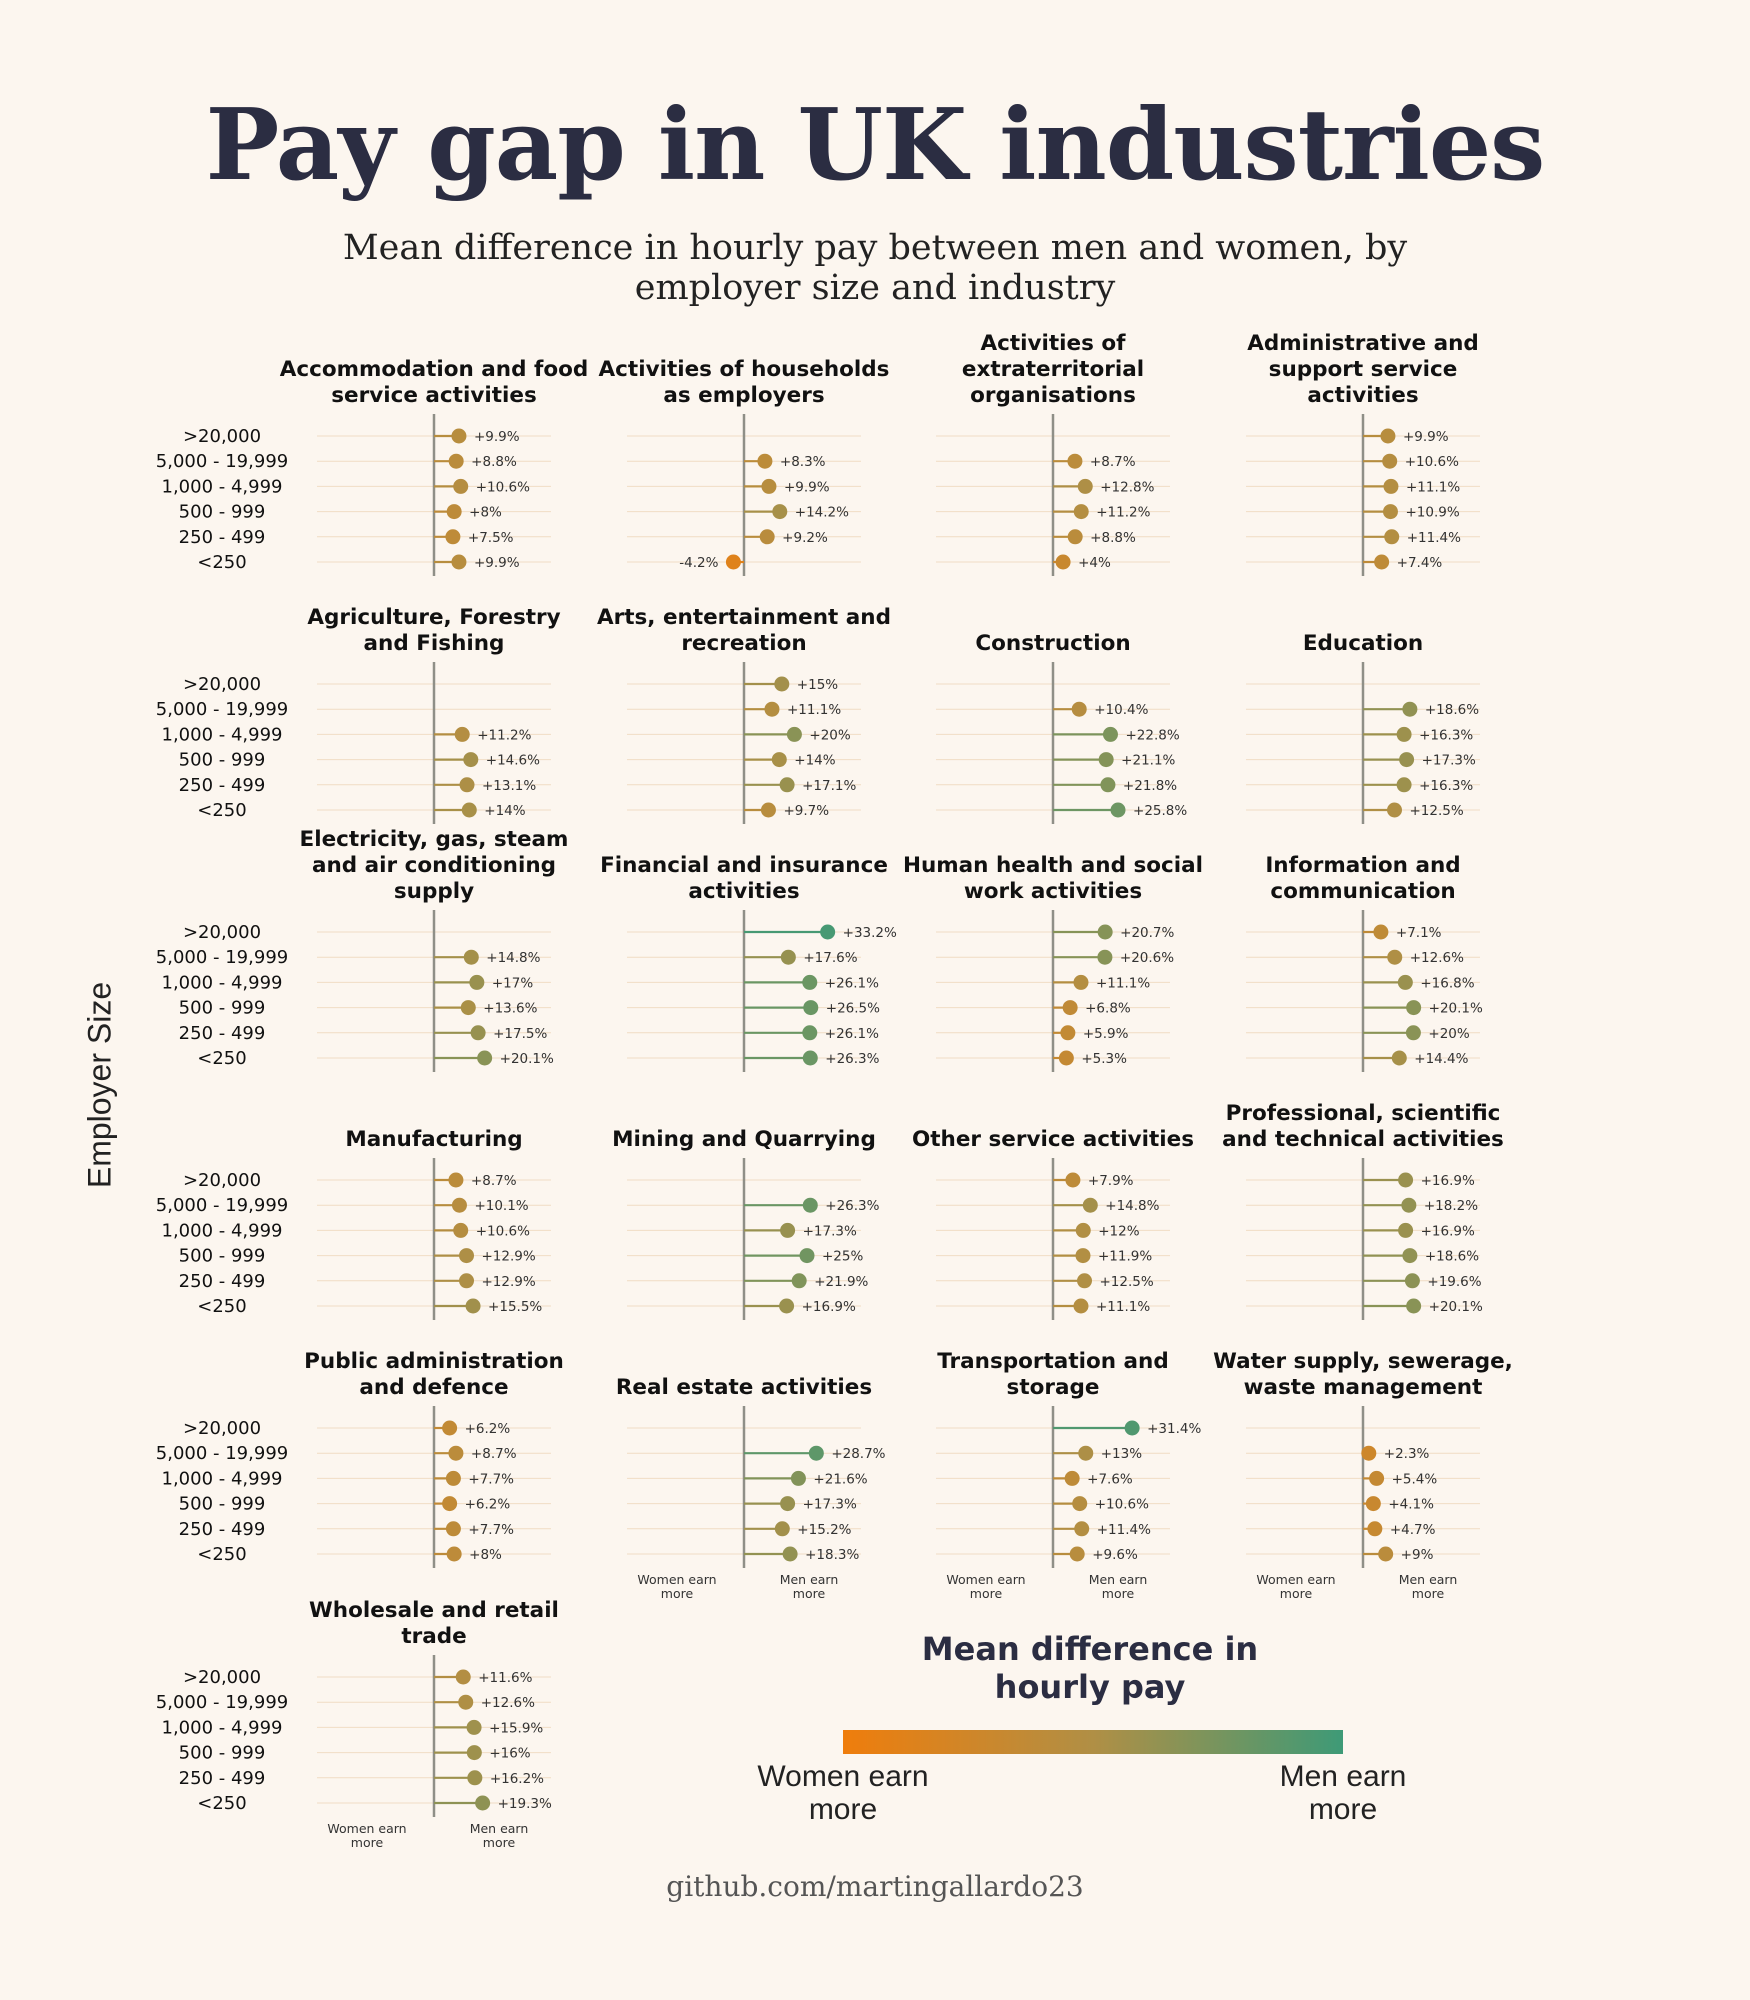  I want to click on value-label: +12.9%, so click(509, 1257).